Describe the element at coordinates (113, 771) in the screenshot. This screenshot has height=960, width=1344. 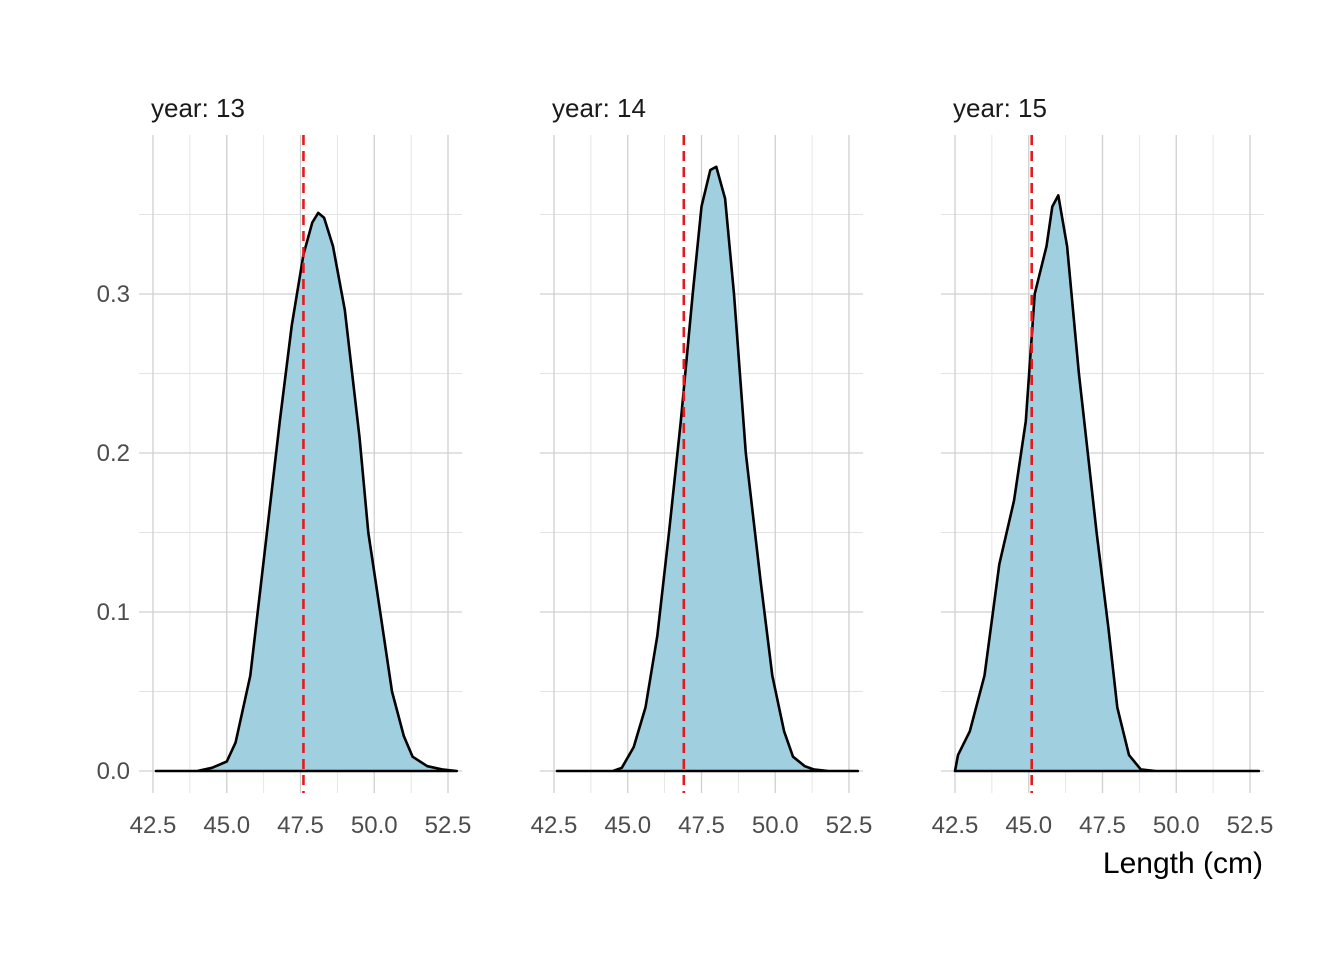
I see `y-tick-label: 0.0` at that location.